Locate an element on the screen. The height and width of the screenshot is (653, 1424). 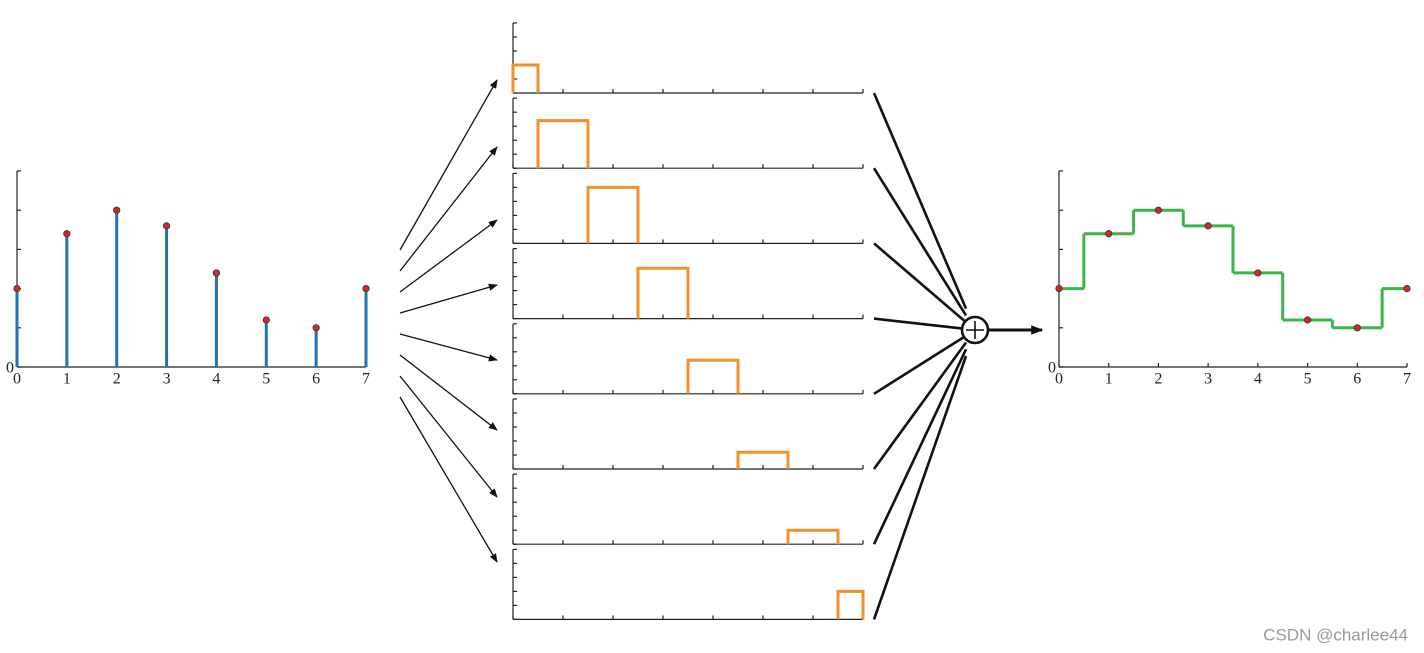
plus is located at coordinates (975, 330).